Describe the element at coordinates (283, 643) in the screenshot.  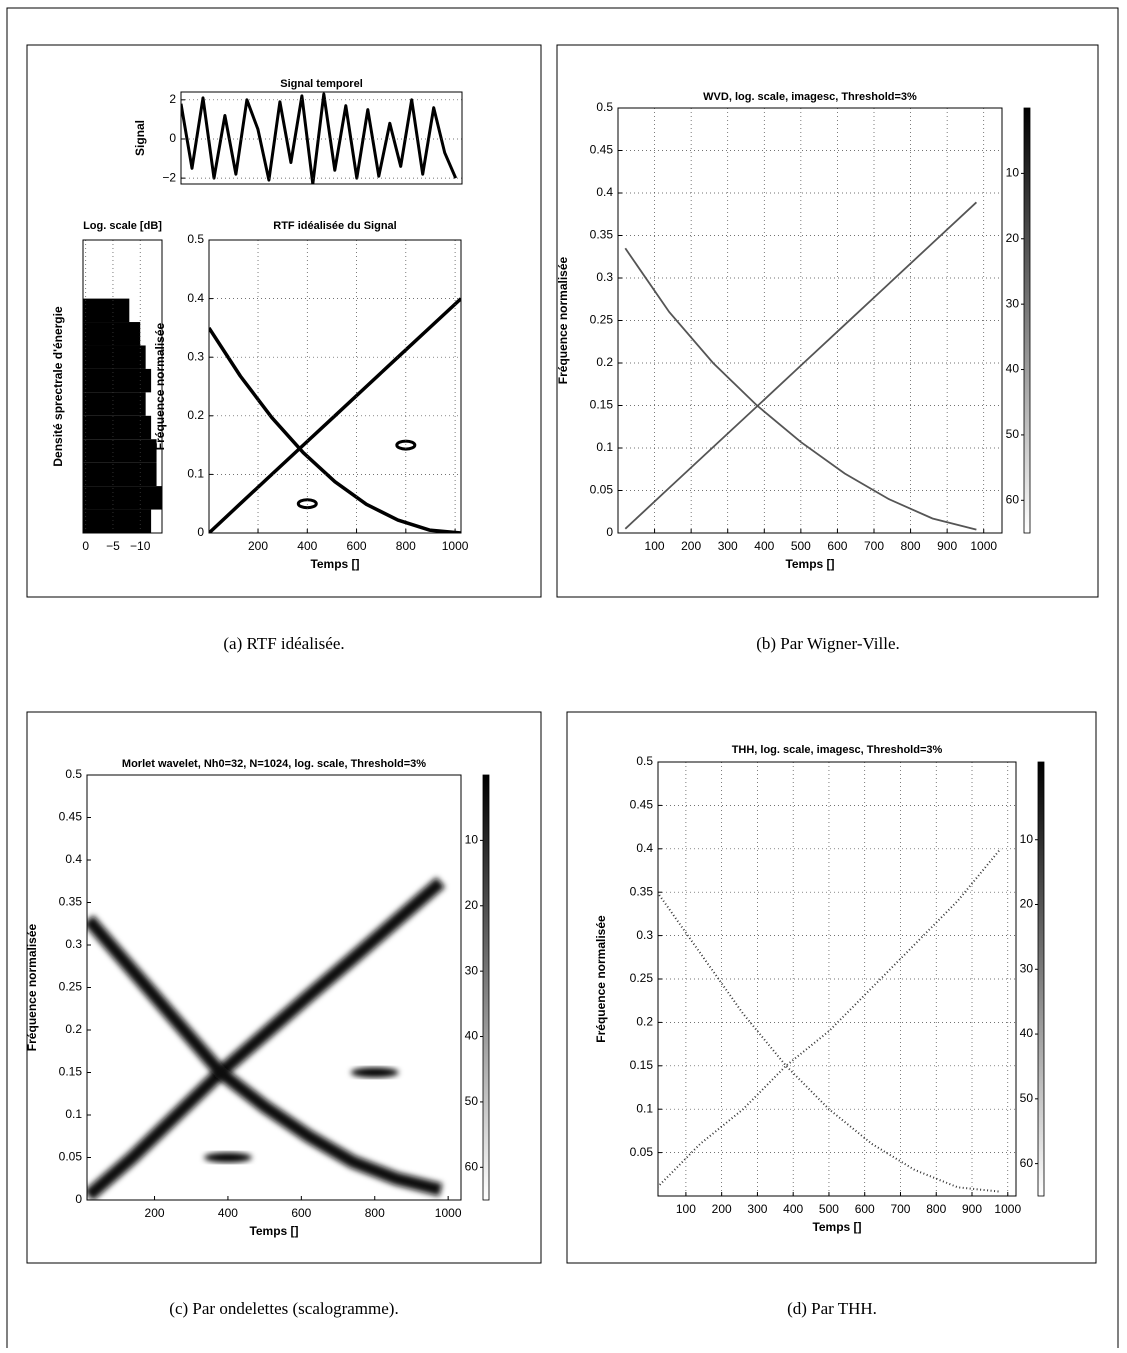
I see `caption: (a) RTF idéalisée.` at that location.